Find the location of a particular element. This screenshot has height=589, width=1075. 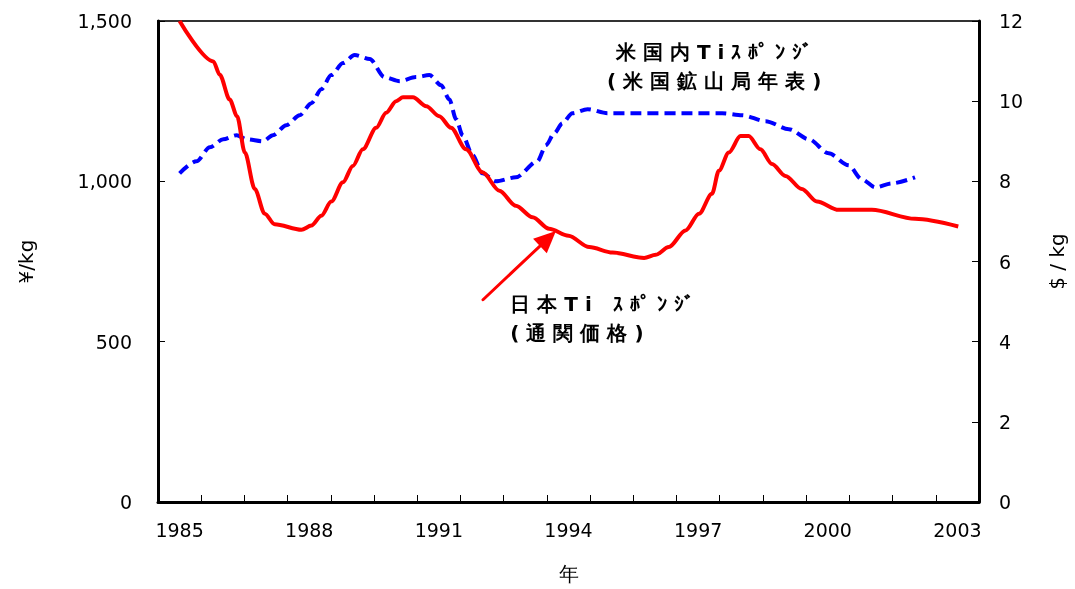

y-axis-title: ¥/kg is located at coordinates (26, 261).